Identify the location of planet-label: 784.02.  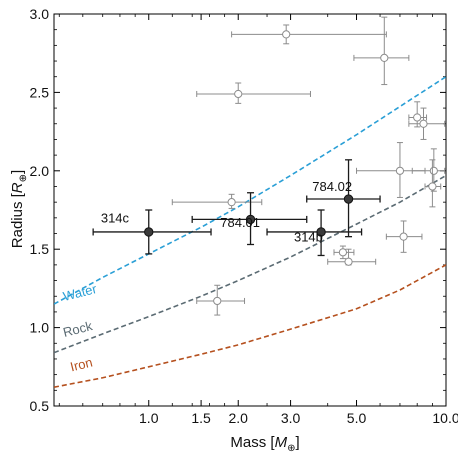
(332, 186).